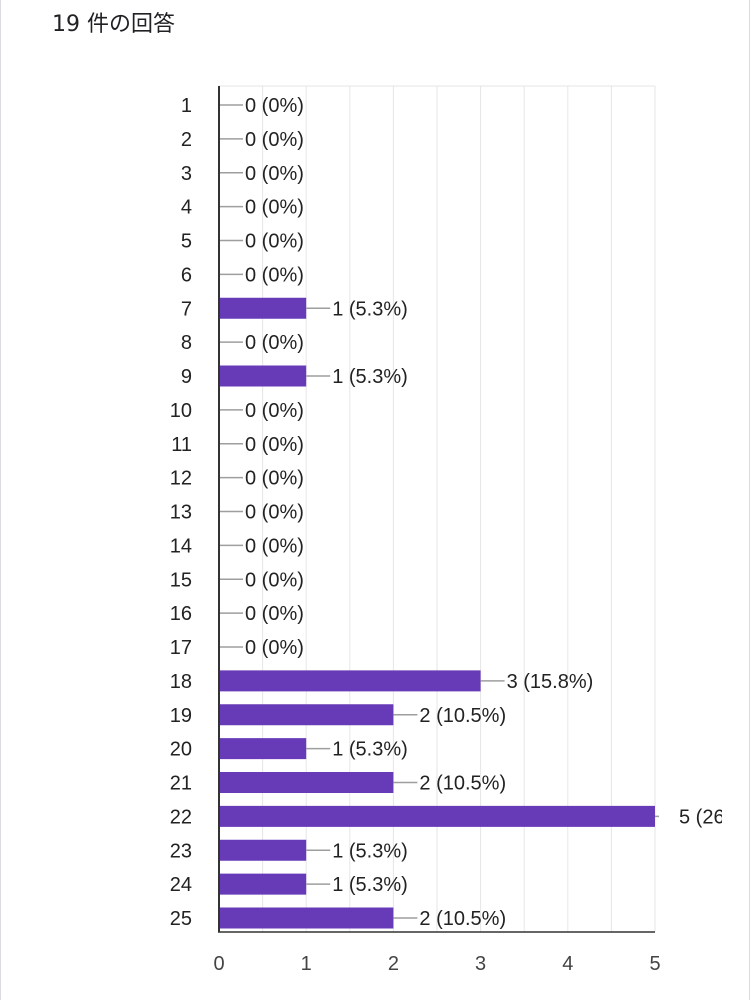  Describe the element at coordinates (181, 716) in the screenshot. I see `y-tick-label: 19` at that location.